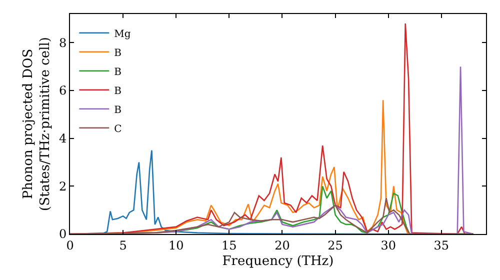 The width and height of the screenshot is (500, 280). I want to click on y-tick-label: 0, so click(62, 234).